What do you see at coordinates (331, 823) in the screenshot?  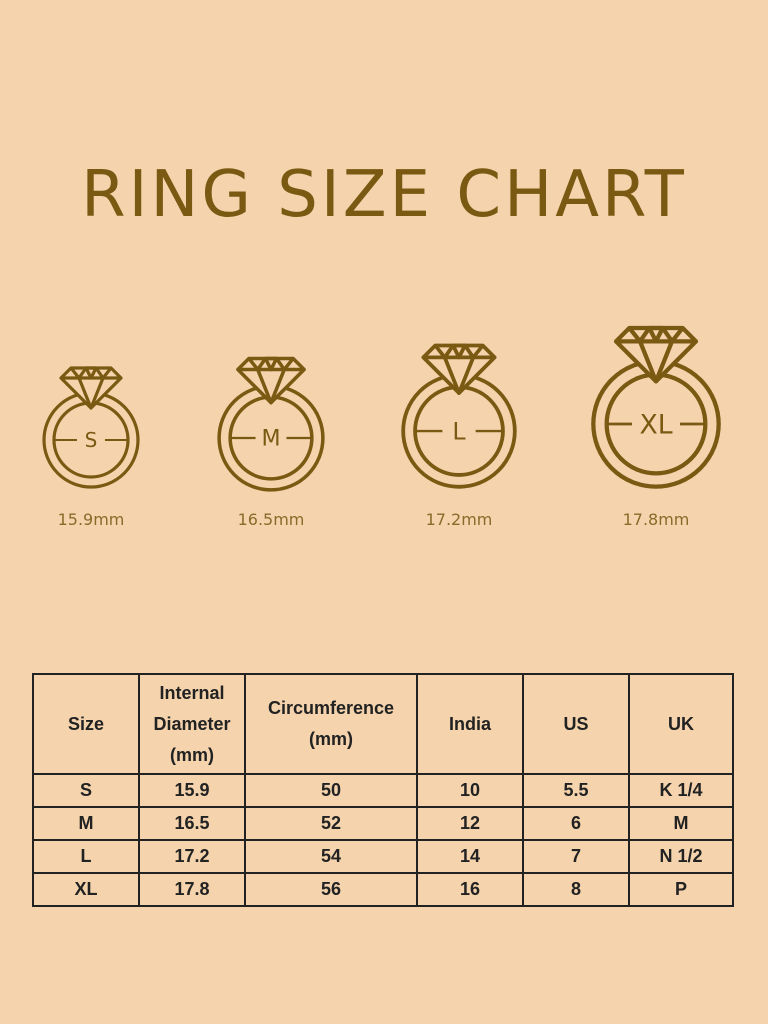 I see `cell-circumference: 52` at bounding box center [331, 823].